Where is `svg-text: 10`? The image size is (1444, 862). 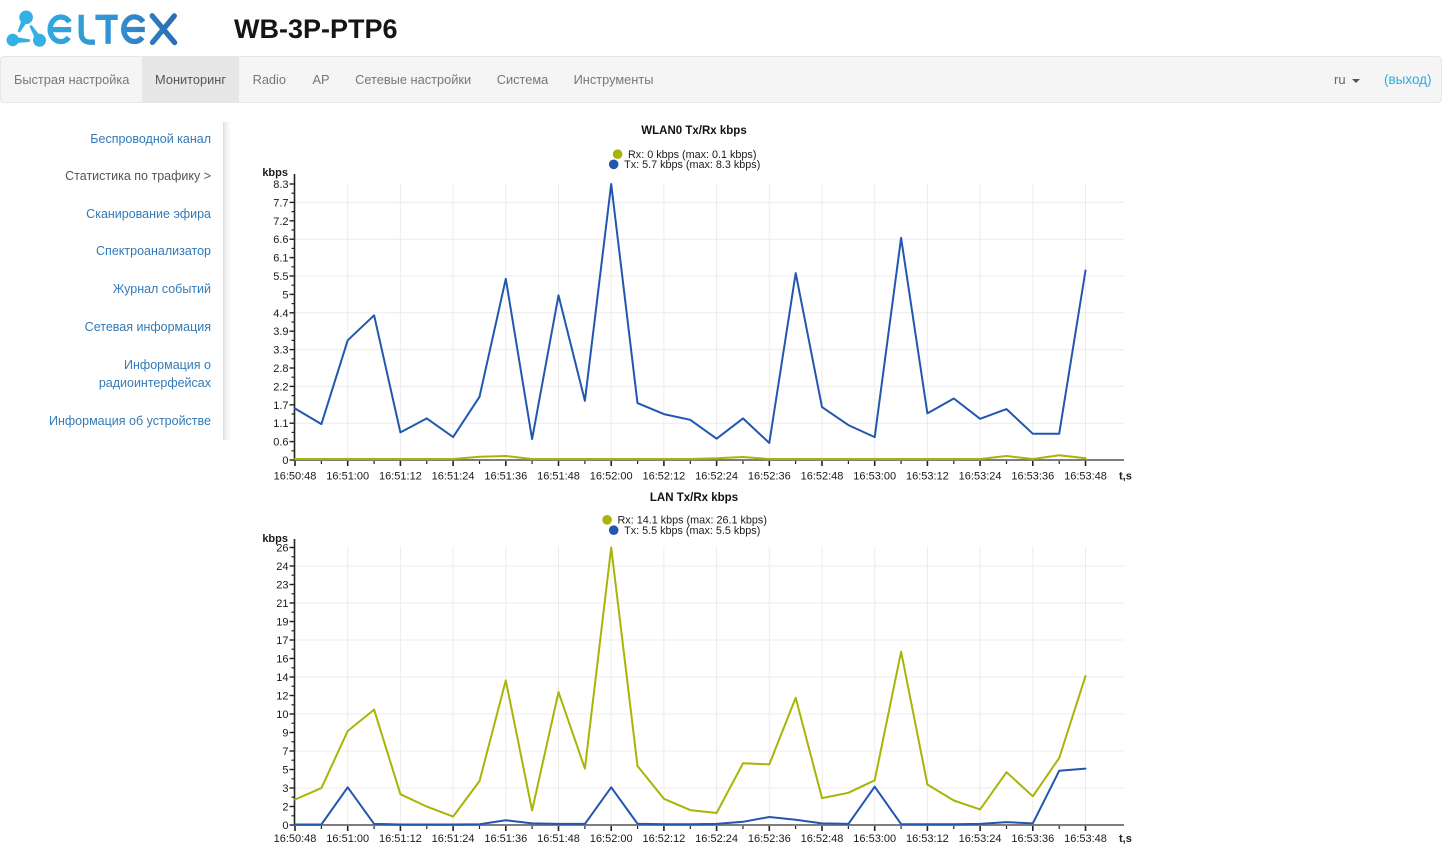 svg-text: 10 is located at coordinates (282, 715).